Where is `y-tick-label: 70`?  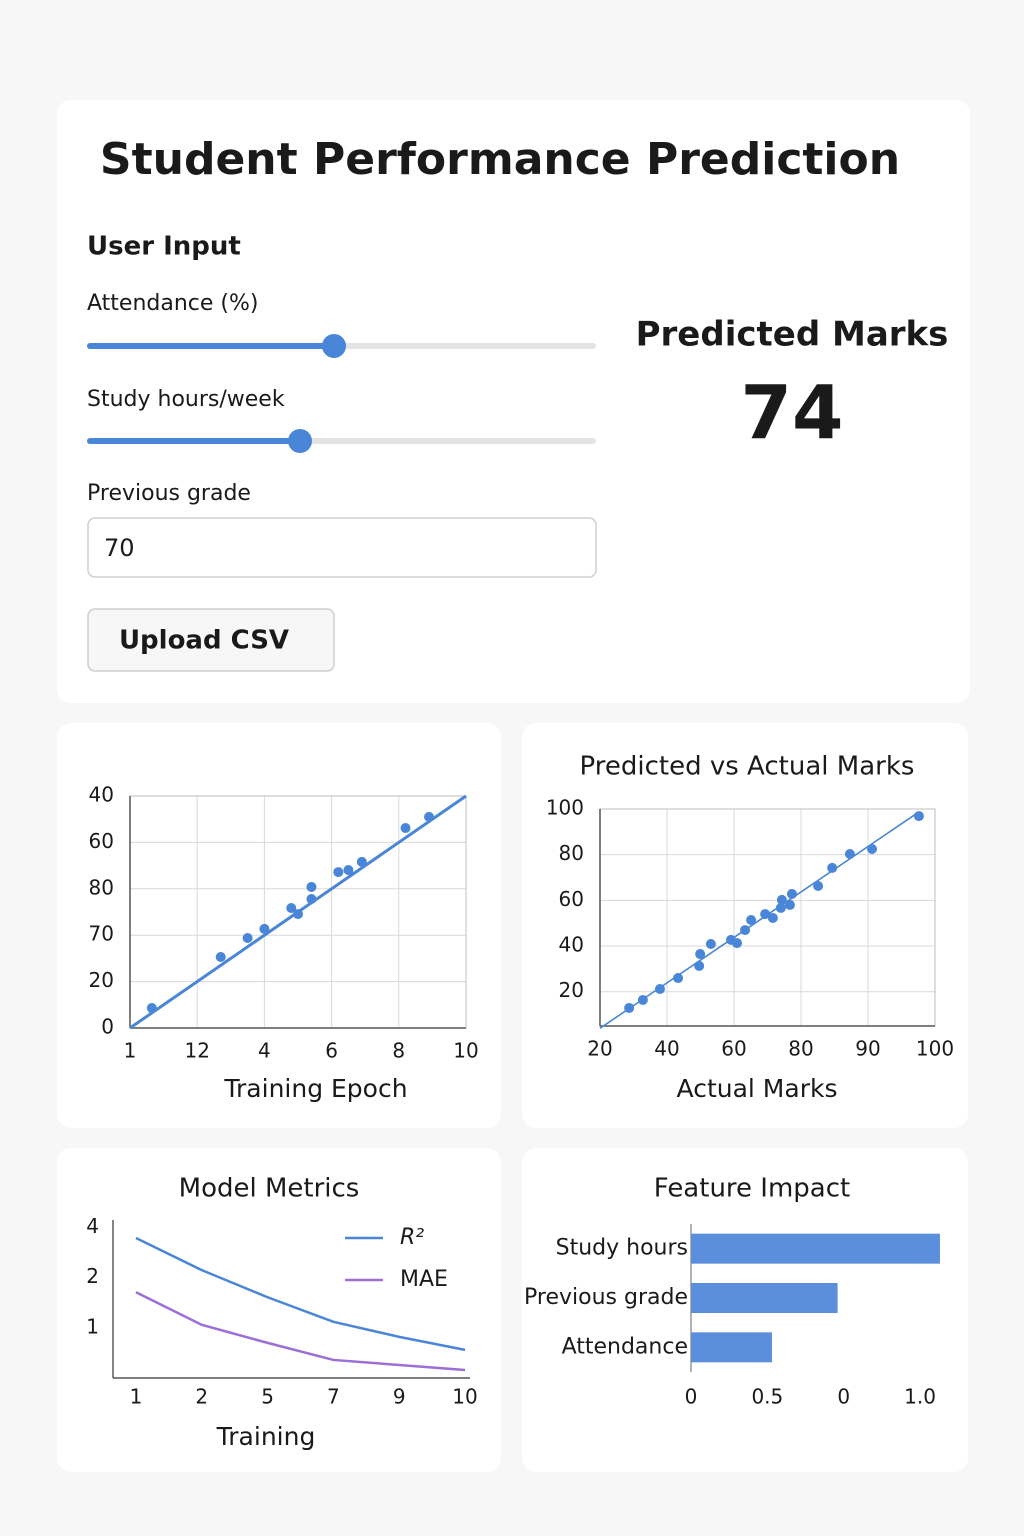
y-tick-label: 70 is located at coordinates (101, 934).